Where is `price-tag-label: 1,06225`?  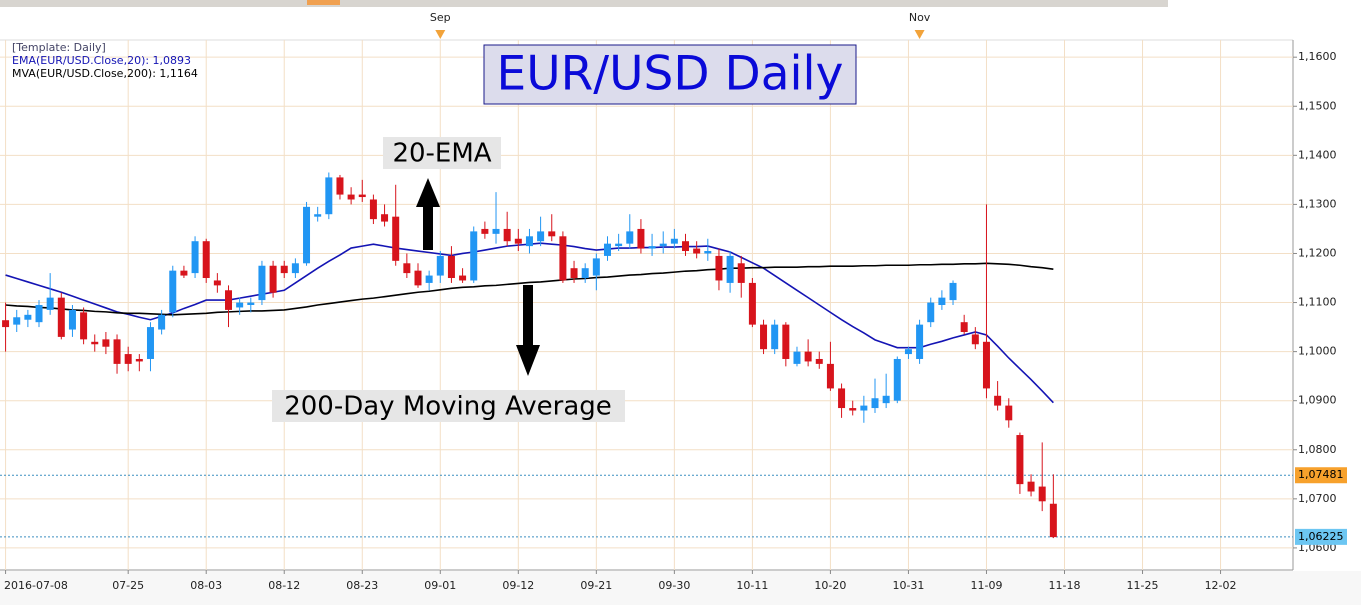
price-tag-label: 1,06225 is located at coordinates (1321, 536).